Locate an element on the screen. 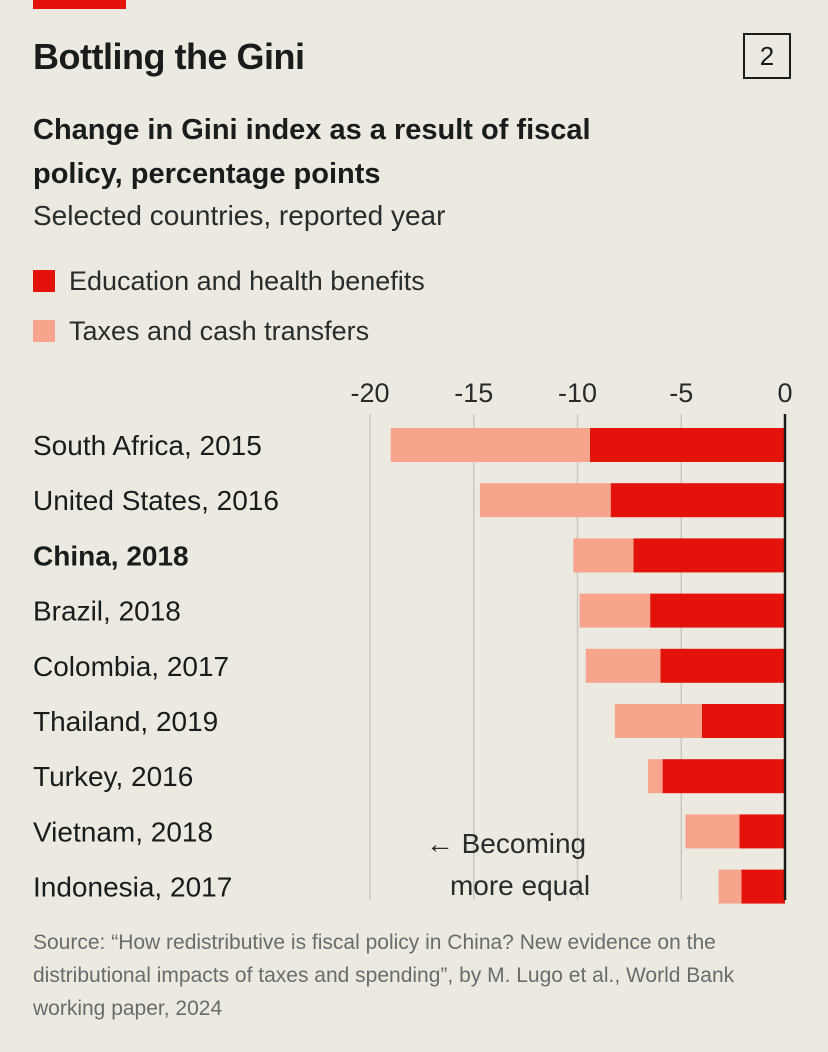 The height and width of the screenshot is (1052, 828). legend-swatch-education-health is located at coordinates (44, 281).